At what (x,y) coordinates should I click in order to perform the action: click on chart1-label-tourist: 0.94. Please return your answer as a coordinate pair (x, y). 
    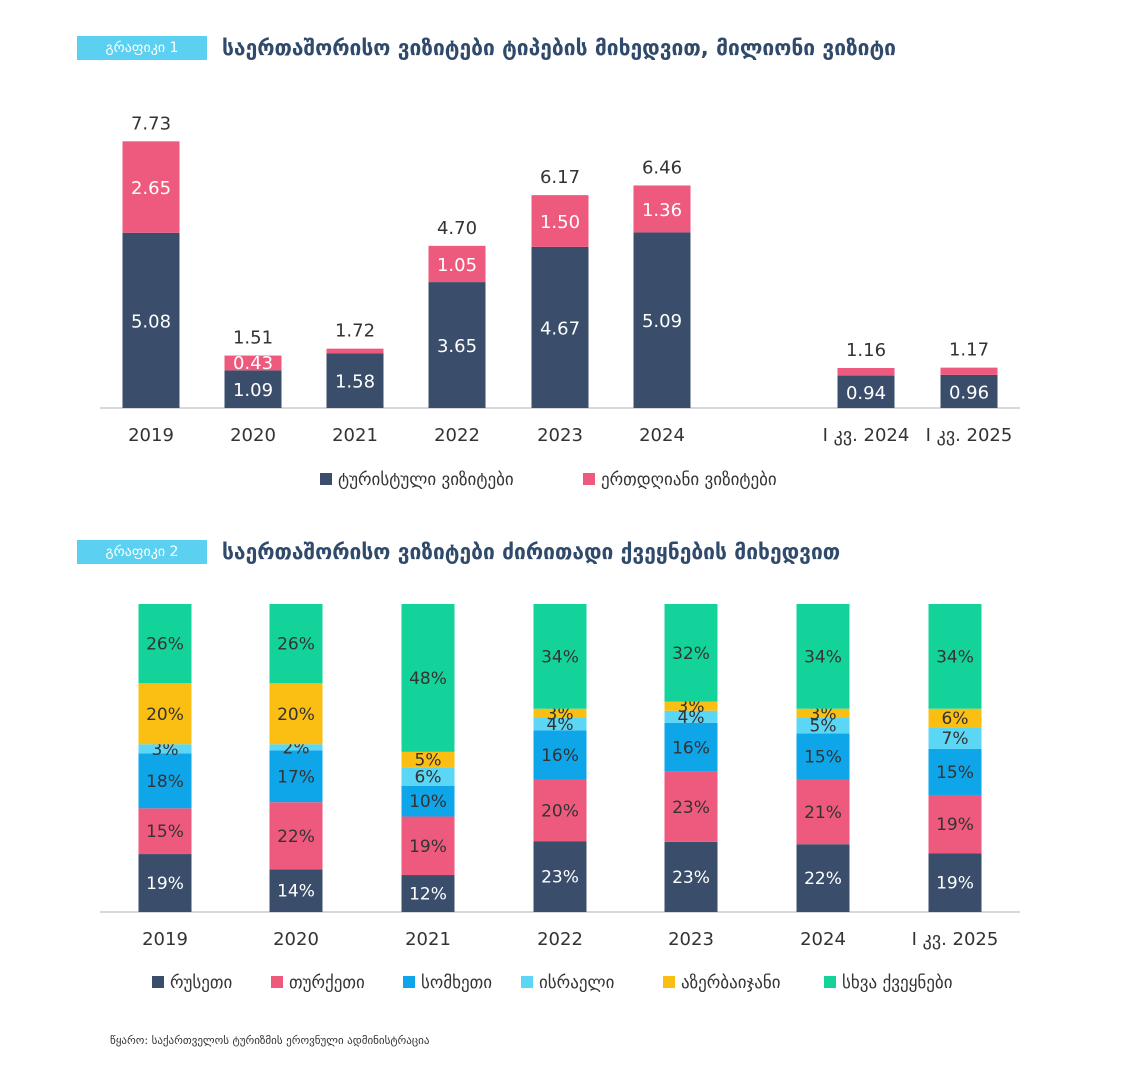
    Looking at the image, I should click on (866, 393).